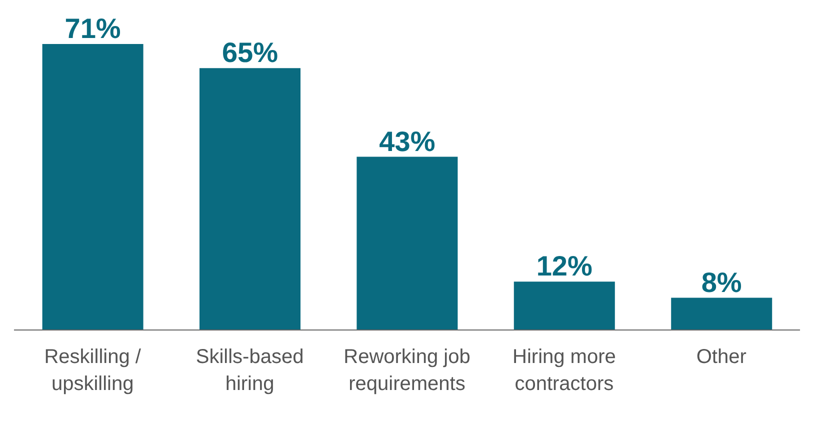  What do you see at coordinates (250, 370) in the screenshot?
I see `x-tick-label: Skills-based hiring` at bounding box center [250, 370].